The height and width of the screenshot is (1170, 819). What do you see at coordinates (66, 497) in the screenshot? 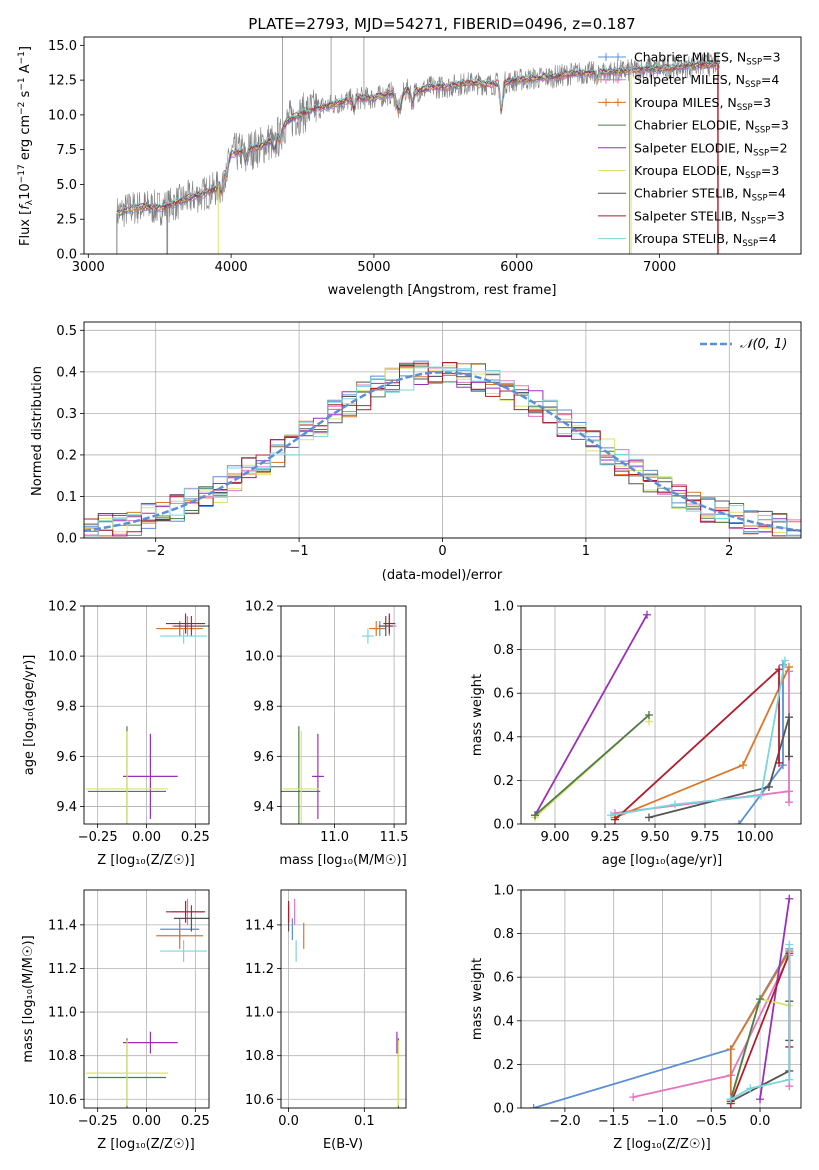
I see `y-tick-label: 0.1` at bounding box center [66, 497].